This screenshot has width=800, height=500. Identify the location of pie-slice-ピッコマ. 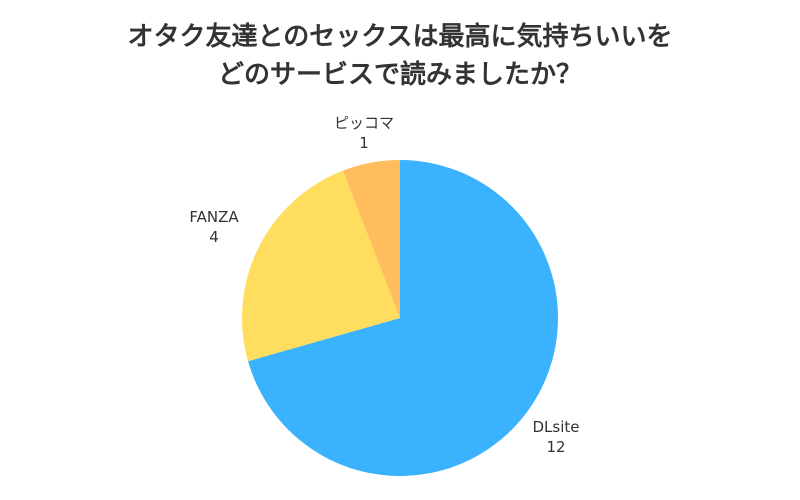
(371, 239).